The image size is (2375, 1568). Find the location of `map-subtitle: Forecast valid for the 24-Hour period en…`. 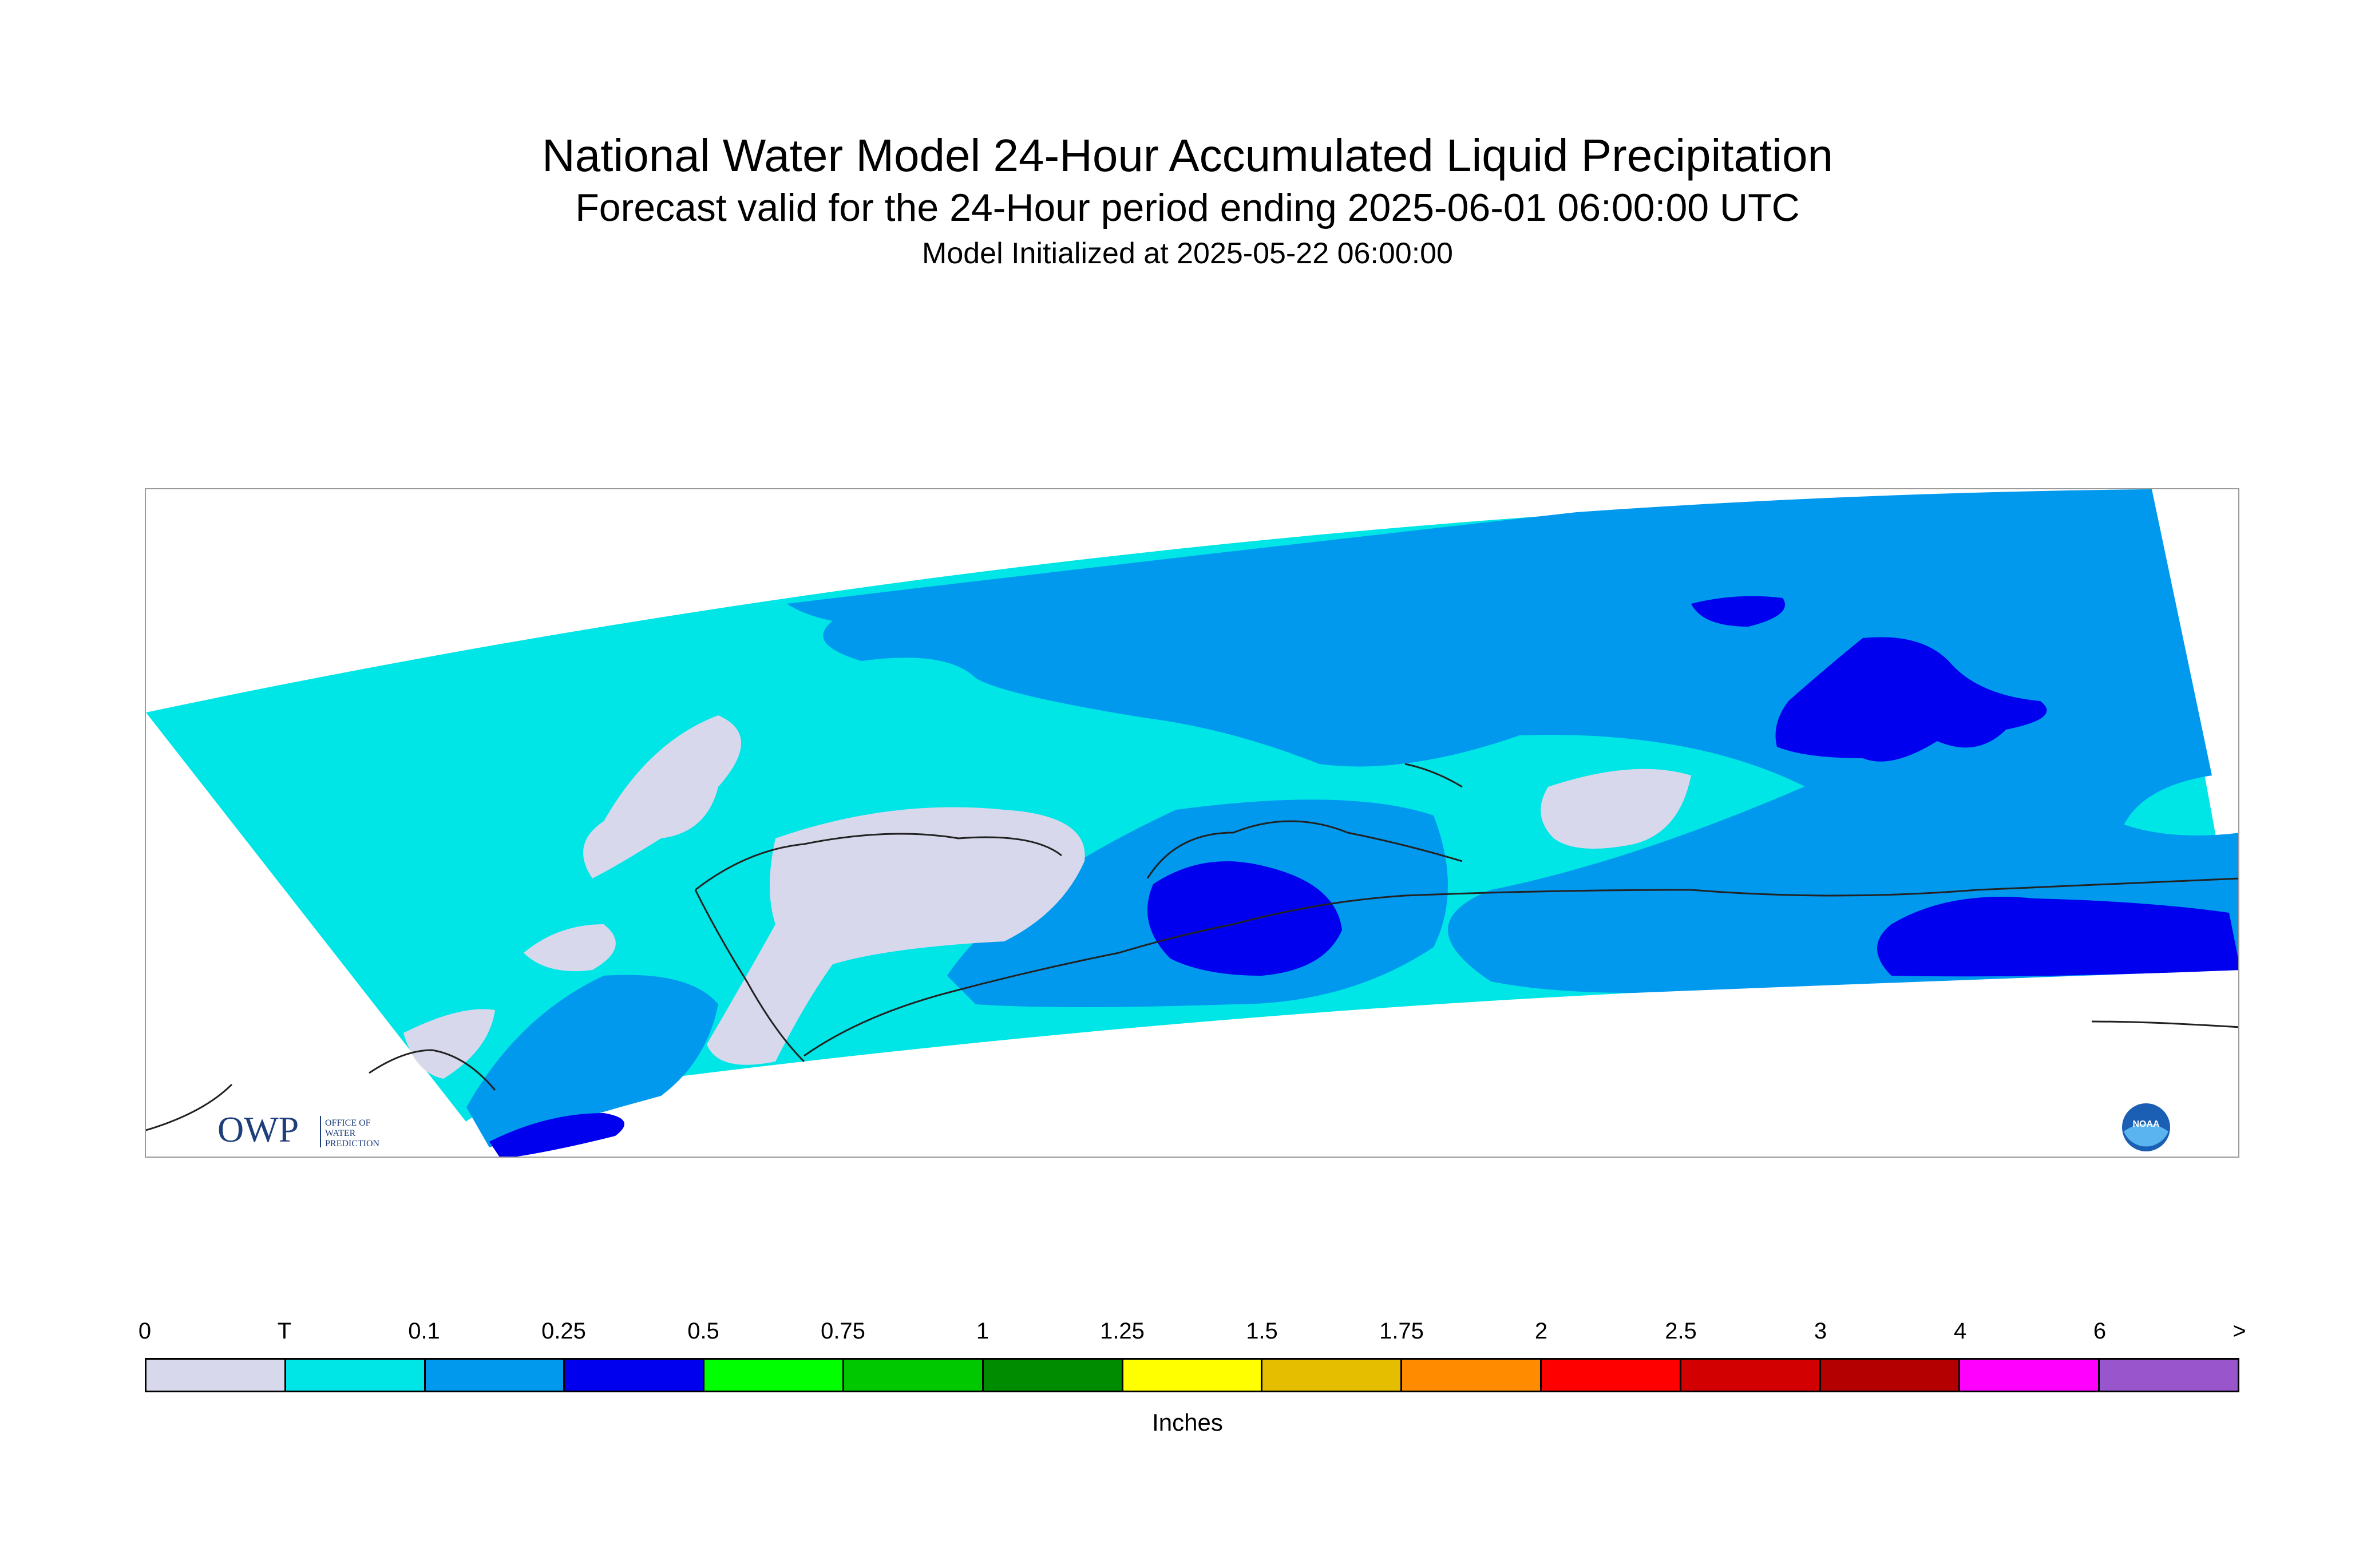

map-subtitle: Forecast valid for the 24-Hour period en… is located at coordinates (1187, 207).